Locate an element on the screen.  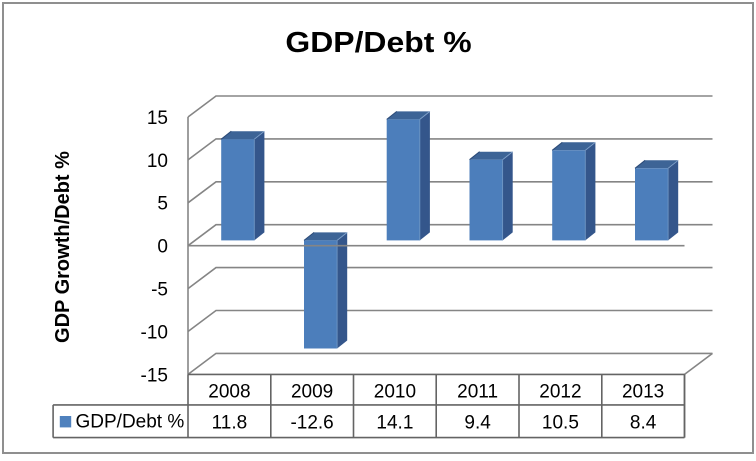
svg-text: 0 is located at coordinates (162, 247).